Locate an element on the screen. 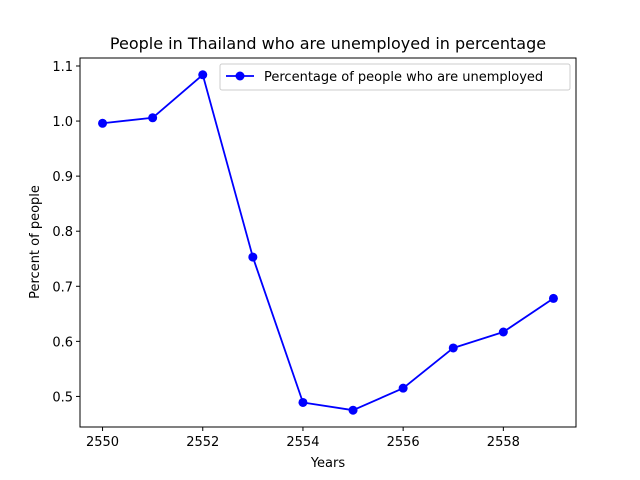  x-tick-label: 2554 is located at coordinates (302, 442).